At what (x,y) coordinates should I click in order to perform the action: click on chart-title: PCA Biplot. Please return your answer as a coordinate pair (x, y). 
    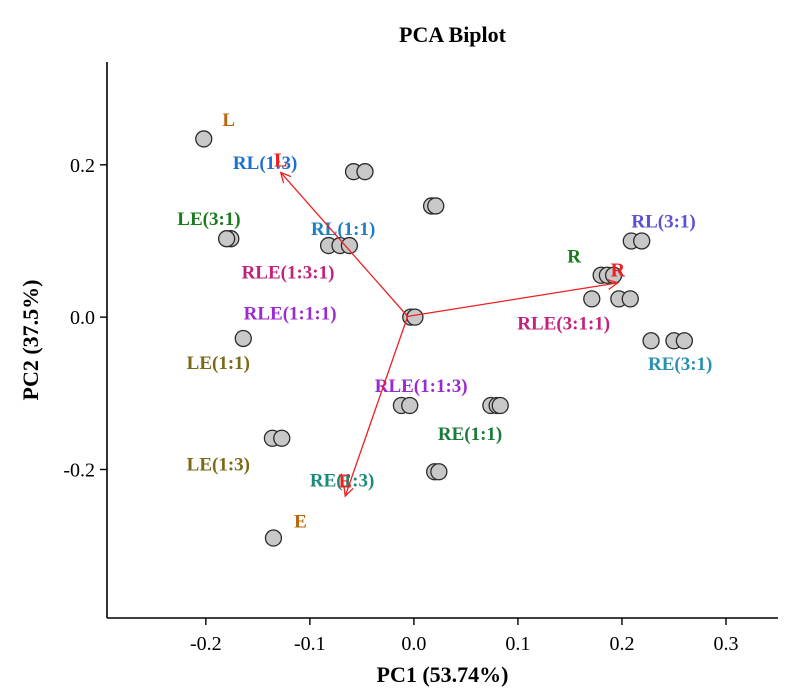
    Looking at the image, I should click on (453, 34).